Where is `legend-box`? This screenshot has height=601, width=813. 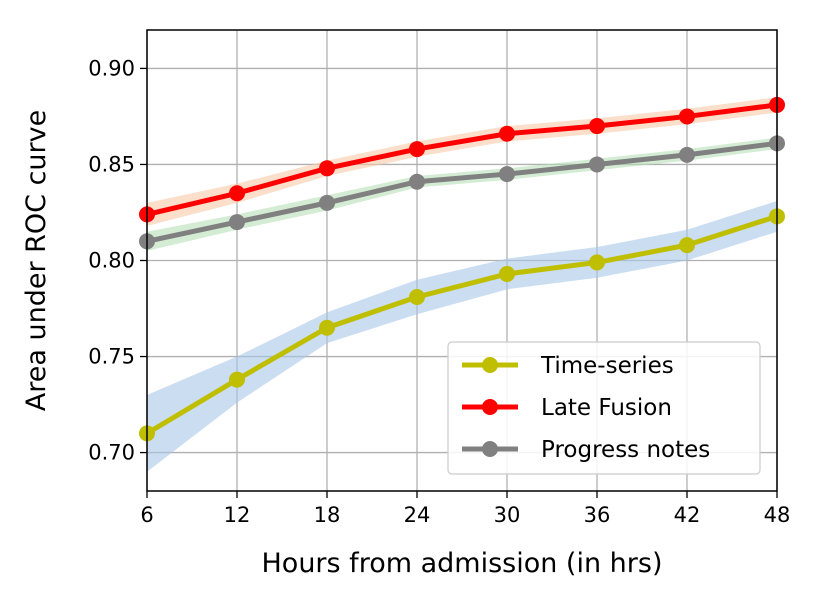 legend-box is located at coordinates (604, 408).